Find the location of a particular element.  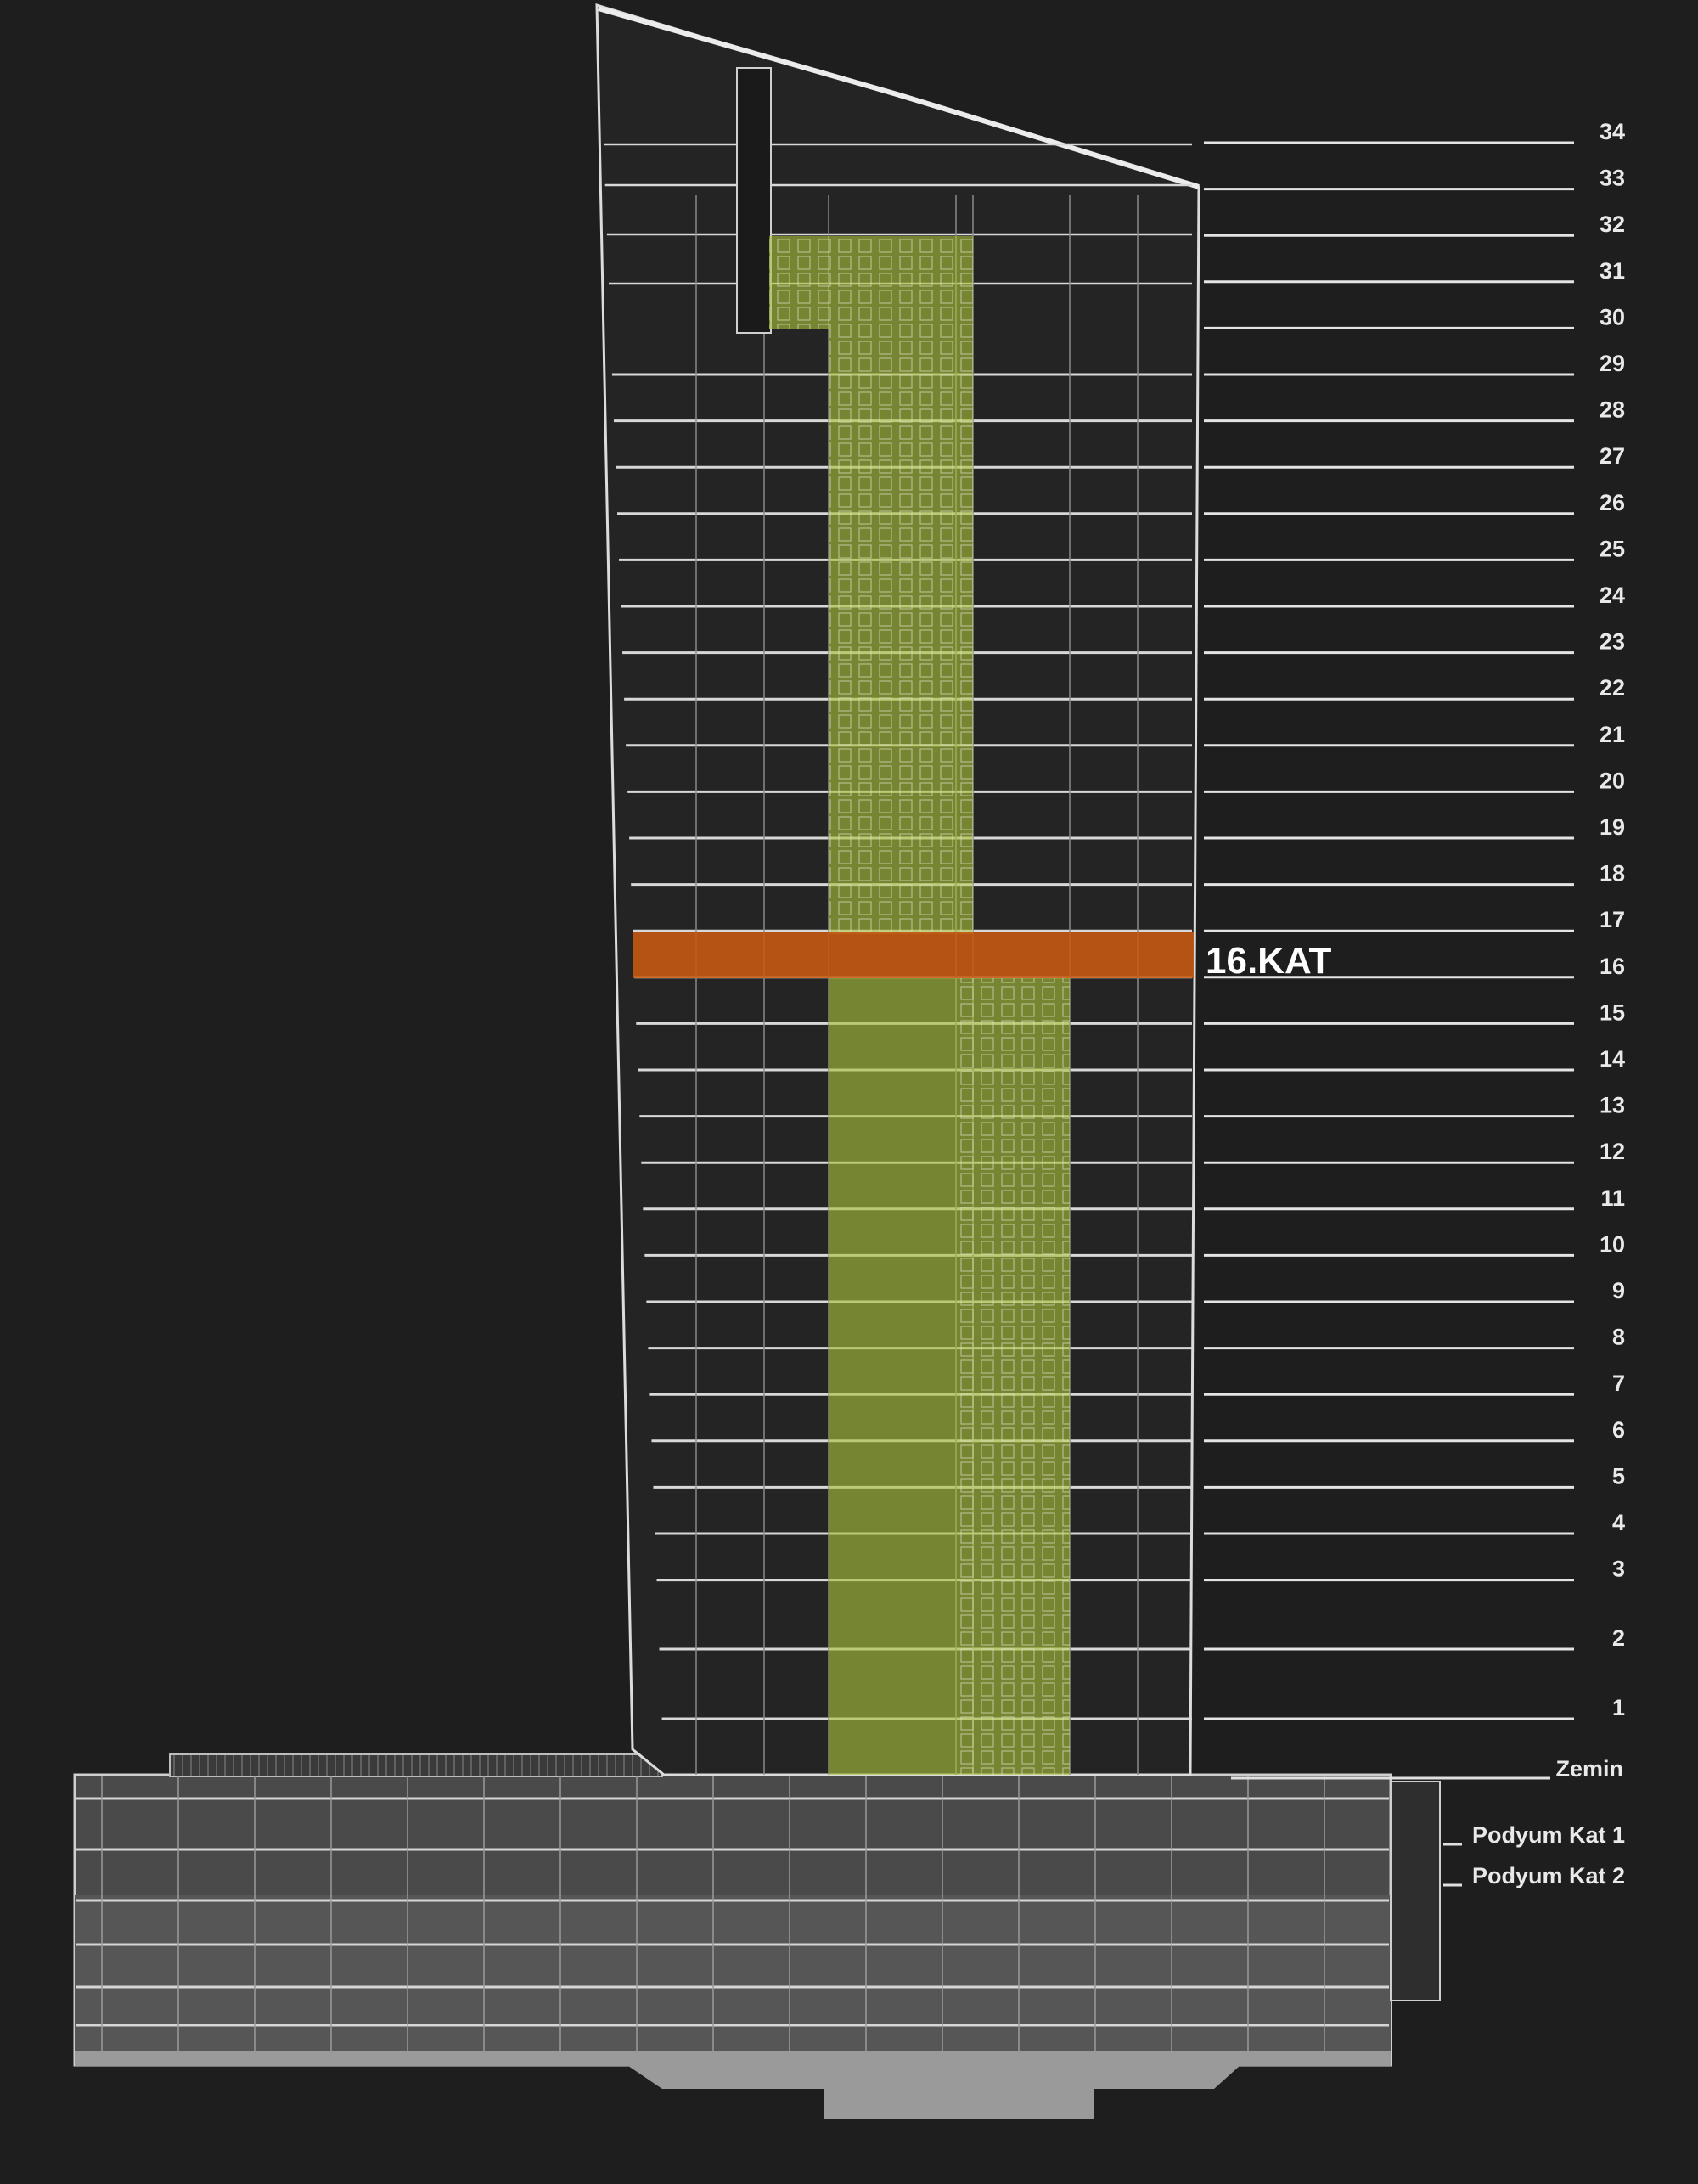

ground-label-group: Zemin is located at coordinates (1427, 1769).